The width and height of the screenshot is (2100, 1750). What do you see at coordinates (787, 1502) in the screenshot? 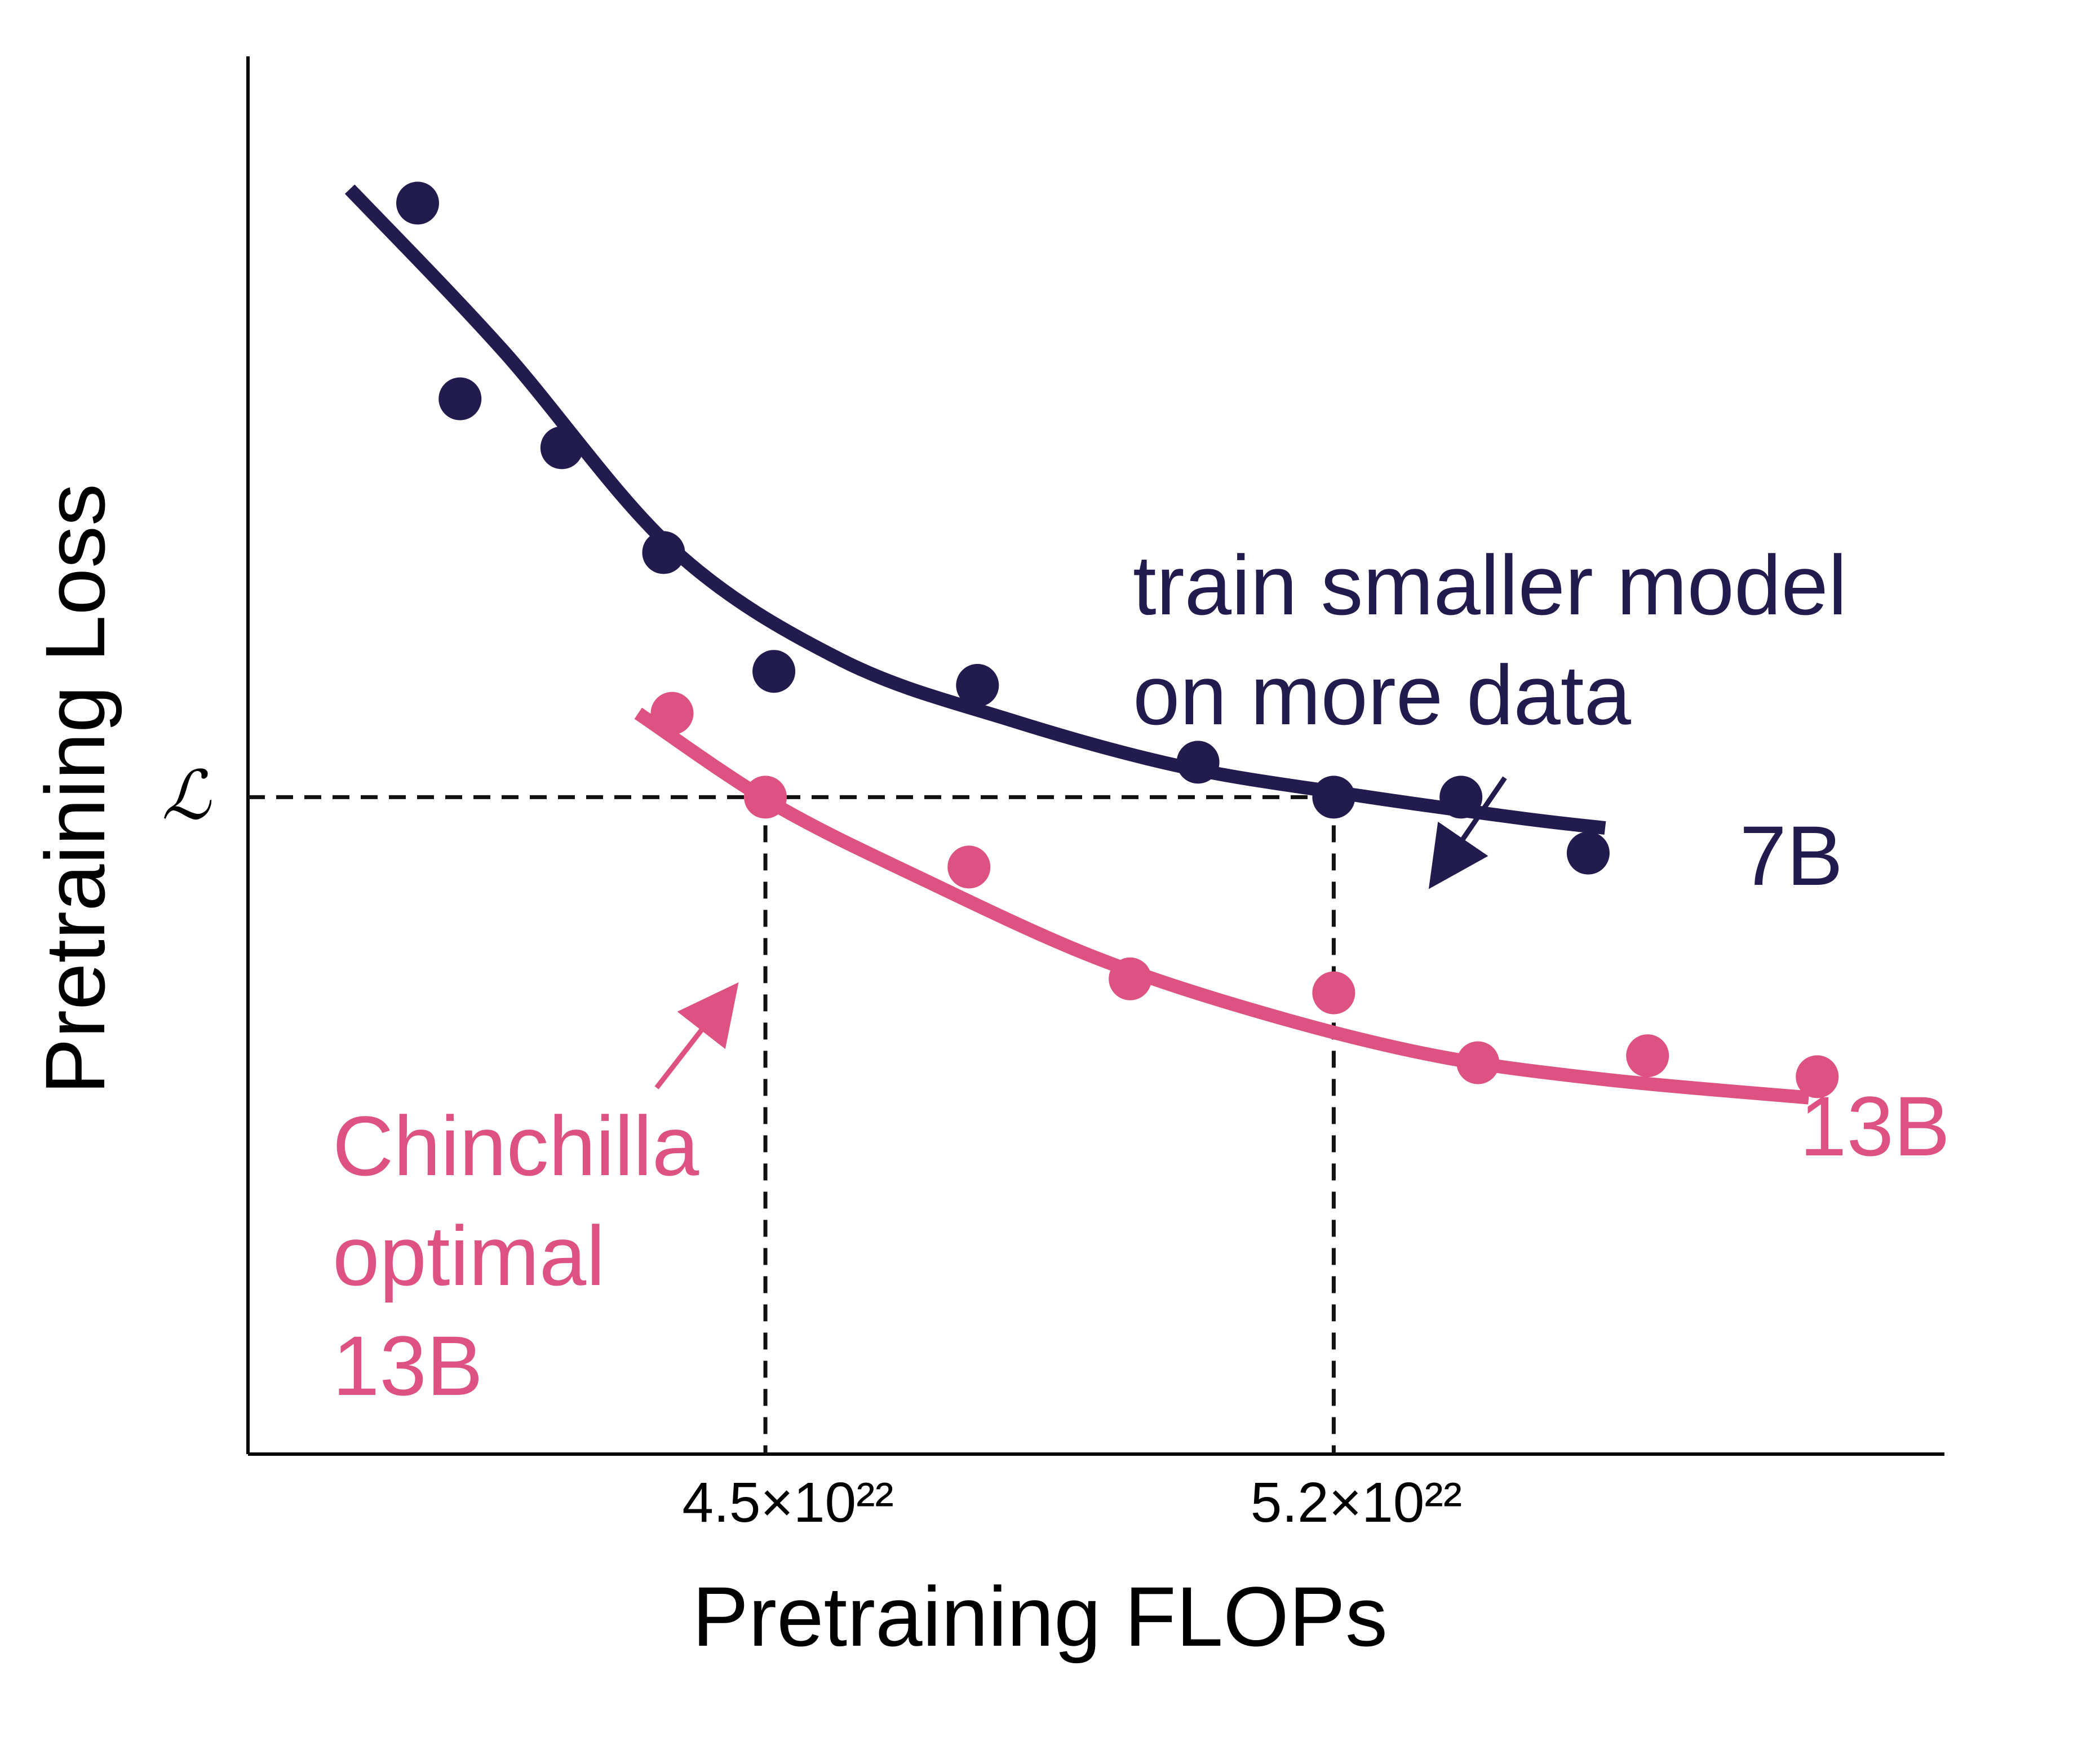
I see `x-tick-label-4.5e22: 4.5×10²²` at bounding box center [787, 1502].